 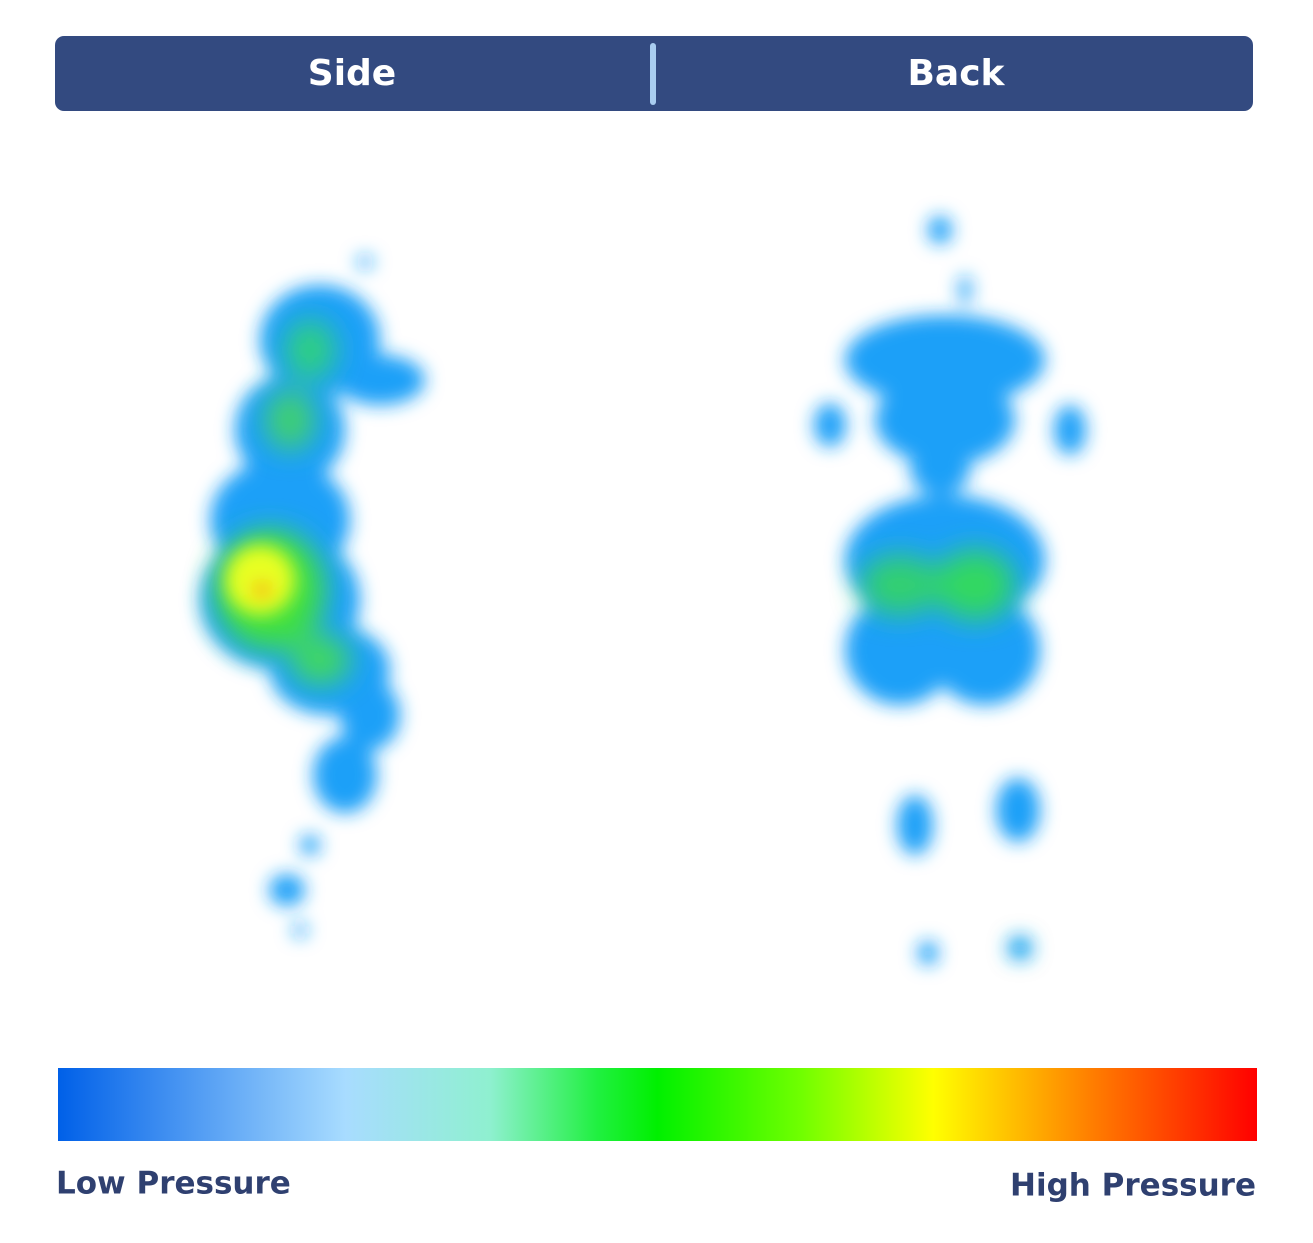 I want to click on side-heatmap, so click(x=312, y=596).